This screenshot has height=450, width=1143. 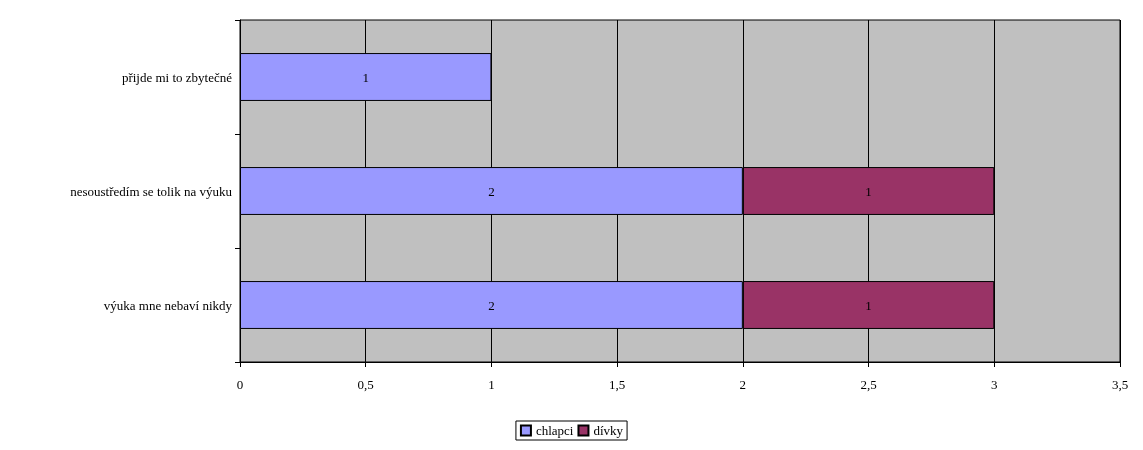 I want to click on x-tick-label: 0, so click(x=240, y=384).